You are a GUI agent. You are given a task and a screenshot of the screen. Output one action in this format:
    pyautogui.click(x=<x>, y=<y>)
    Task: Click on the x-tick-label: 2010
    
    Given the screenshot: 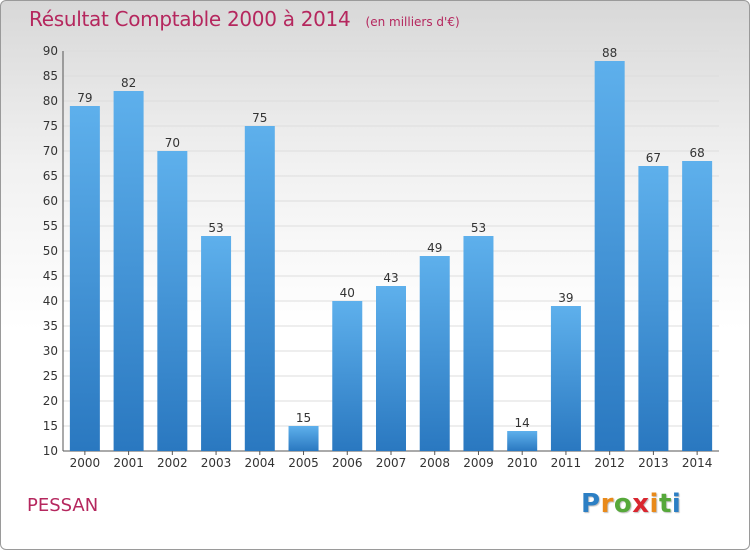 What is the action you would take?
    pyautogui.click(x=522, y=463)
    